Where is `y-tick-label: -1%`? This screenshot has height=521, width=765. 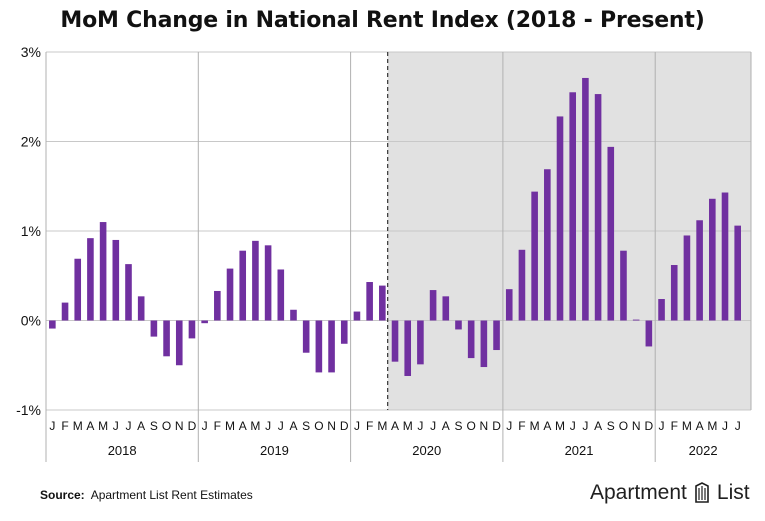 y-tick-label: -1% is located at coordinates (28, 410).